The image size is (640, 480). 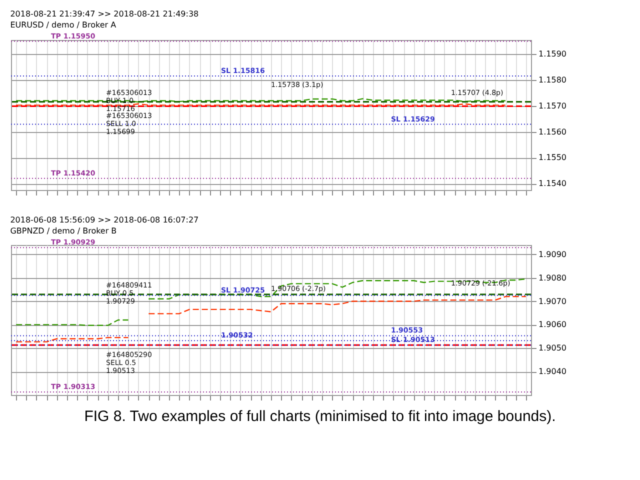 What do you see at coordinates (552, 254) in the screenshot?
I see `y-tick-label: 1.9090` at bounding box center [552, 254].